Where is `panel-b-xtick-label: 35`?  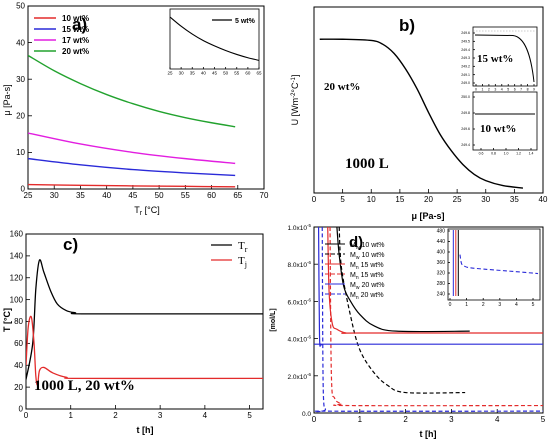 panel-b-xtick-label: 35 is located at coordinates (514, 199).